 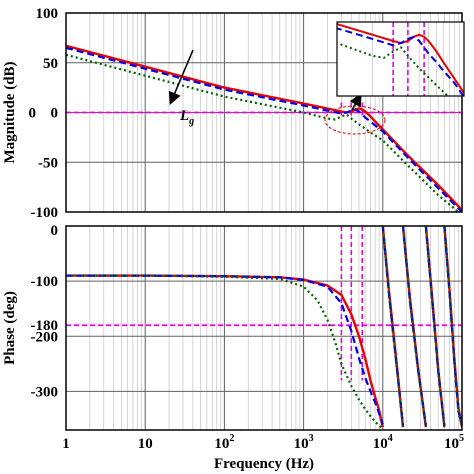 I want to click on x-tick-label: 10², so click(x=224, y=442).